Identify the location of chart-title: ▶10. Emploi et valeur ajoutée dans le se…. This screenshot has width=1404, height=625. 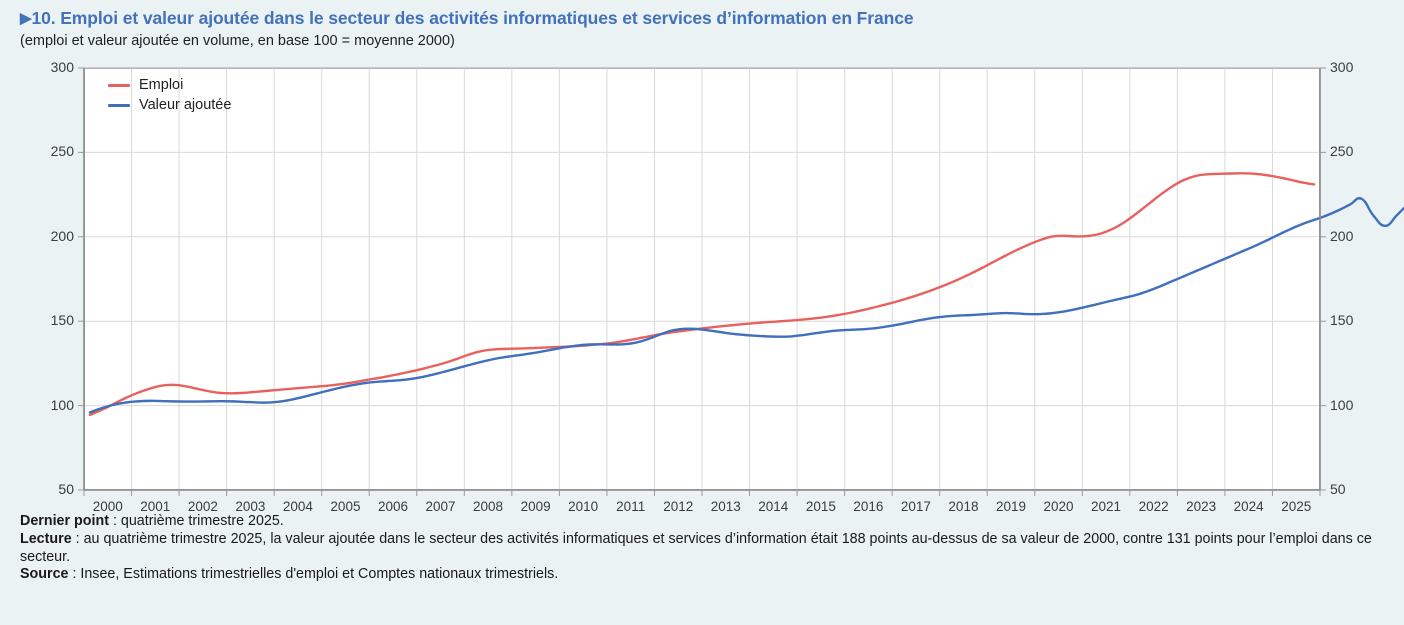
(705, 18).